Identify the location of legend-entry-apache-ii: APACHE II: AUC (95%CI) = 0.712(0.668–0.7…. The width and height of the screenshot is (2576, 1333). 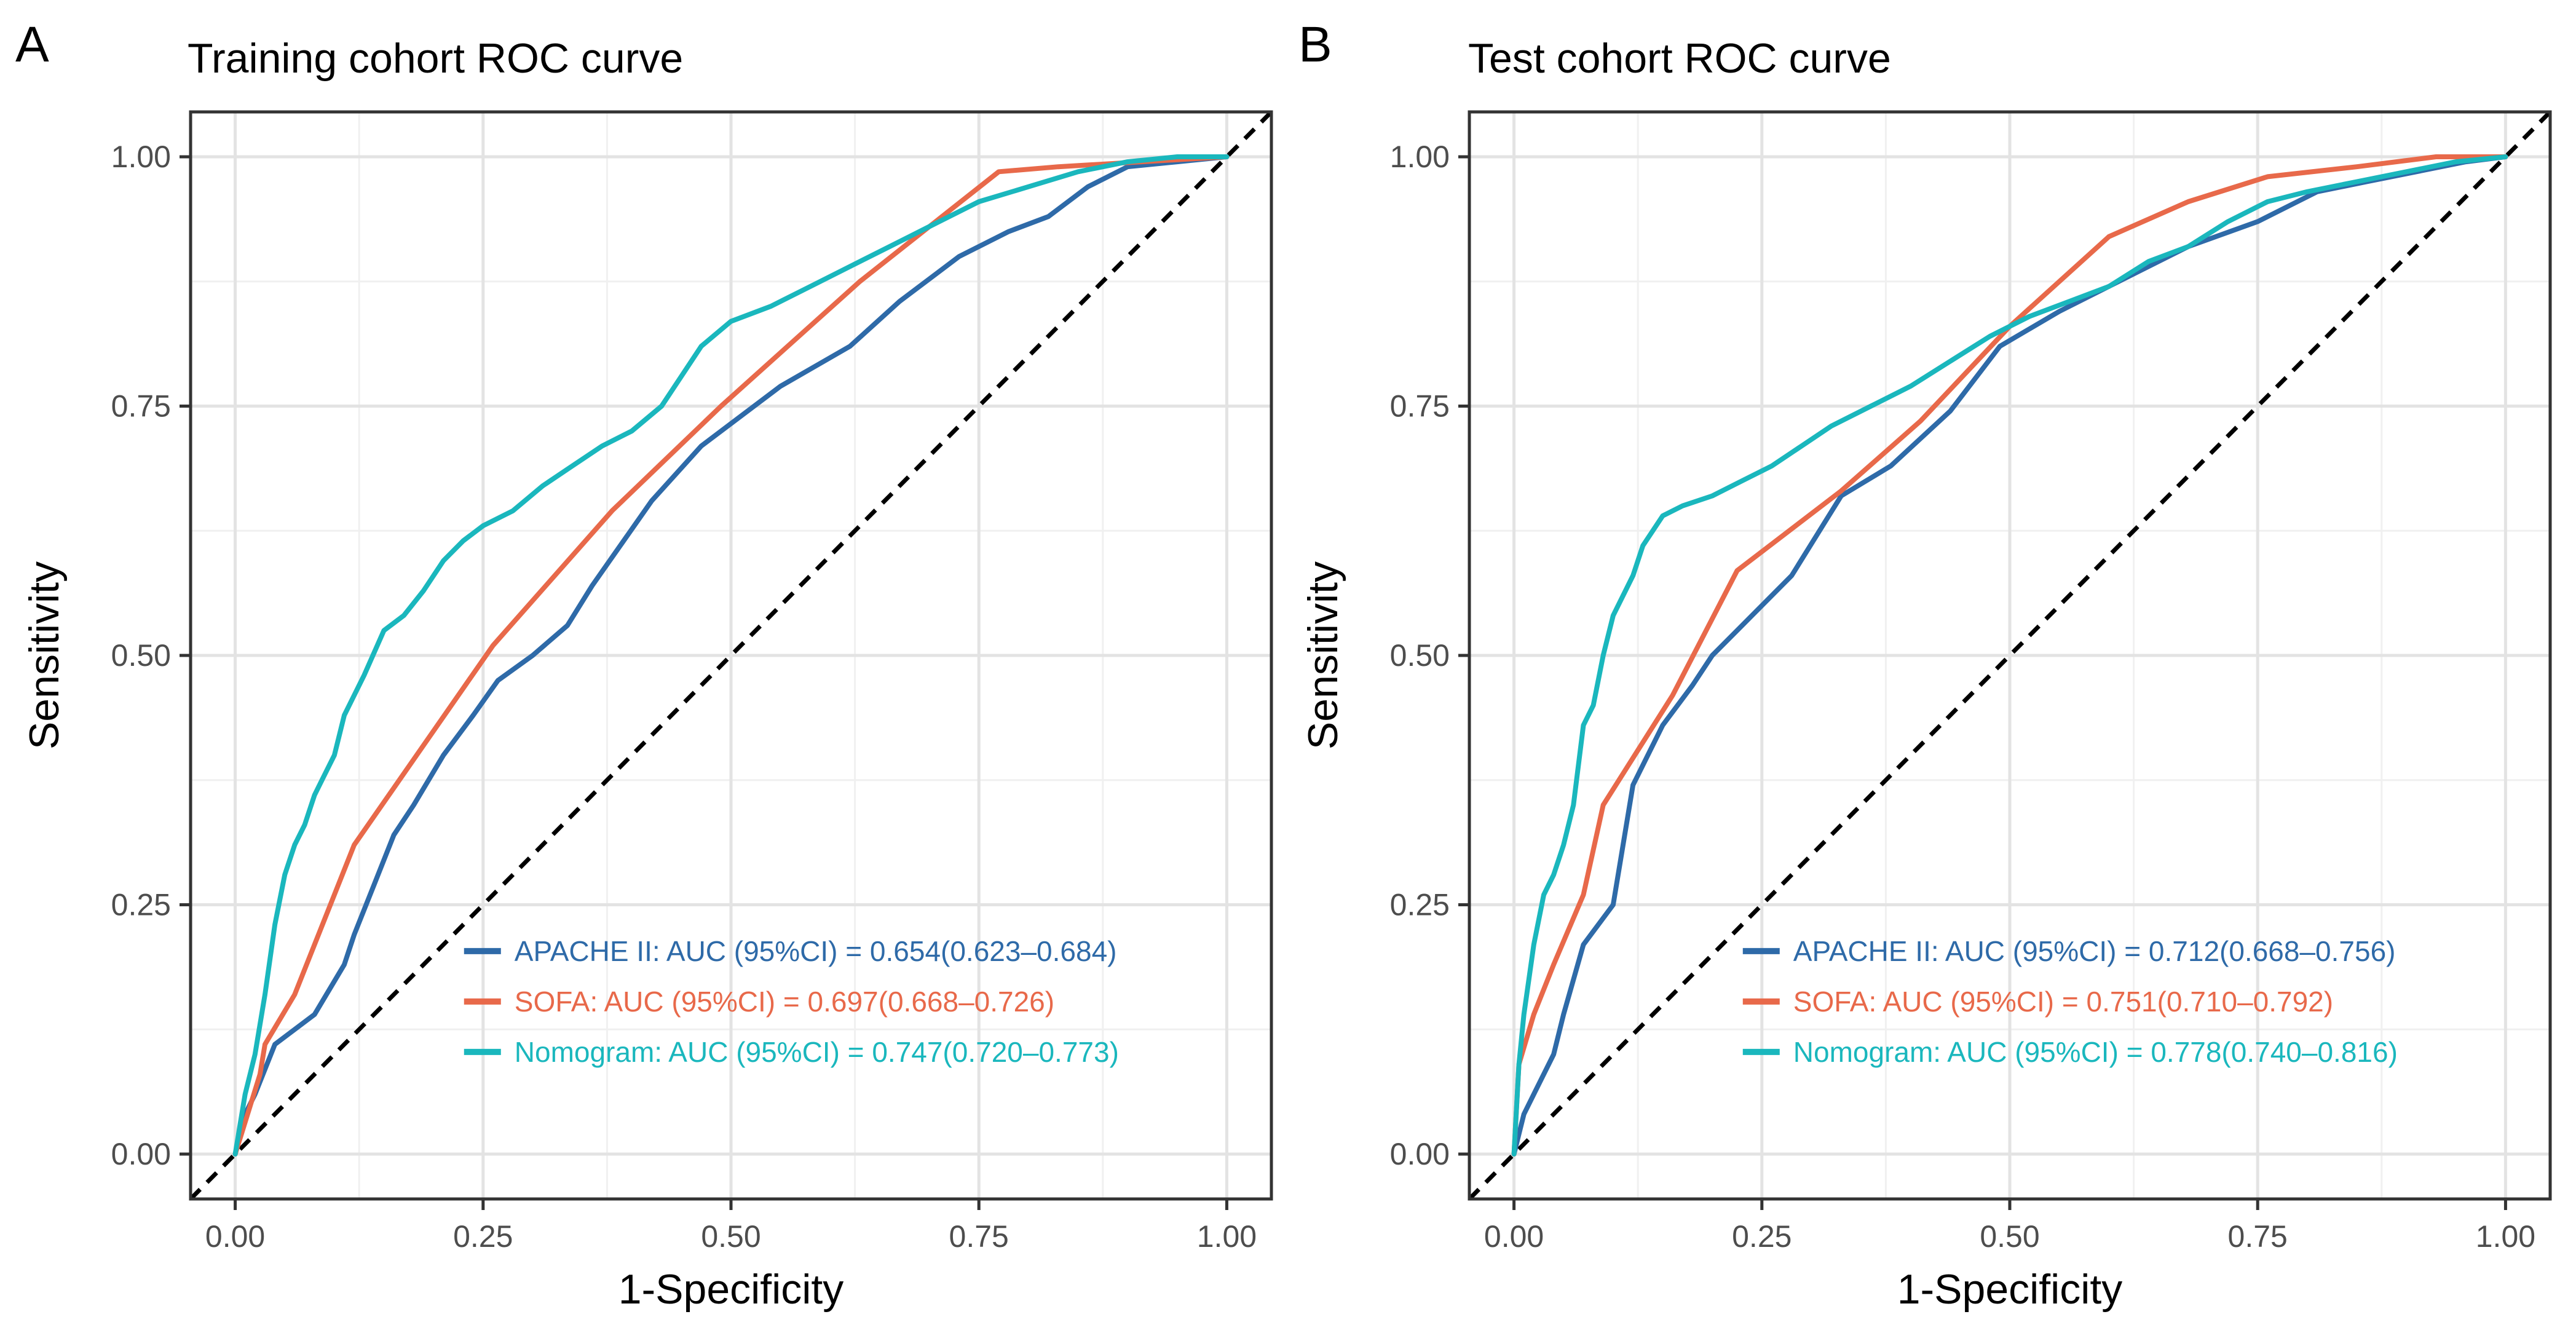
(2094, 951).